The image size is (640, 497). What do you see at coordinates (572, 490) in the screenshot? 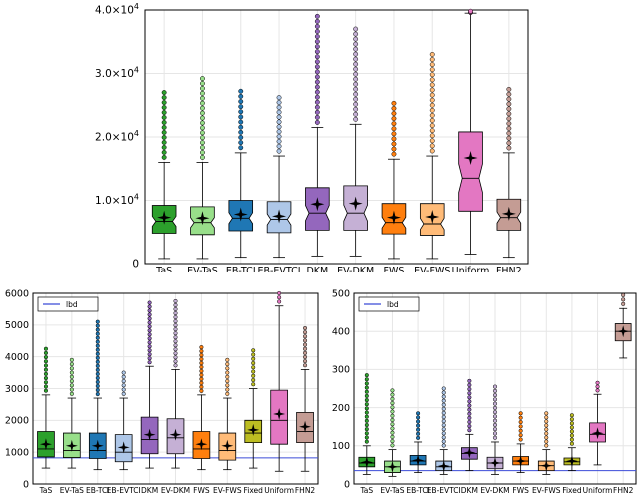
I see `x-tick-label: Fixed` at bounding box center [572, 490].